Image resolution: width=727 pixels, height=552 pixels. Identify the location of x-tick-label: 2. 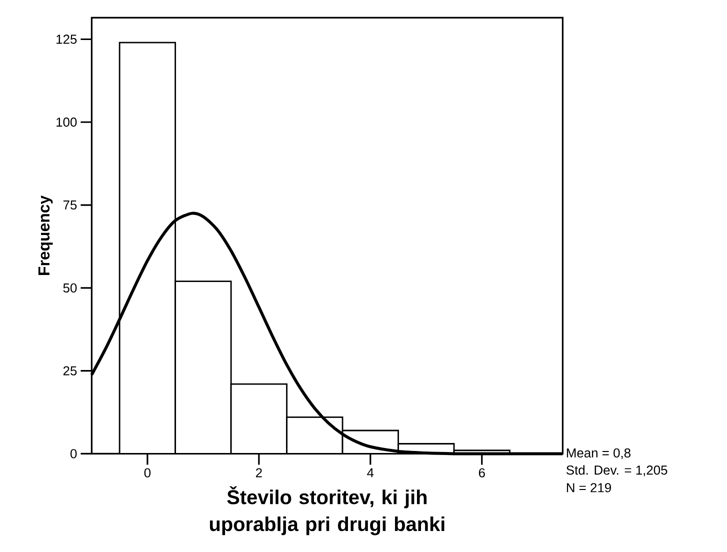
(259, 473).